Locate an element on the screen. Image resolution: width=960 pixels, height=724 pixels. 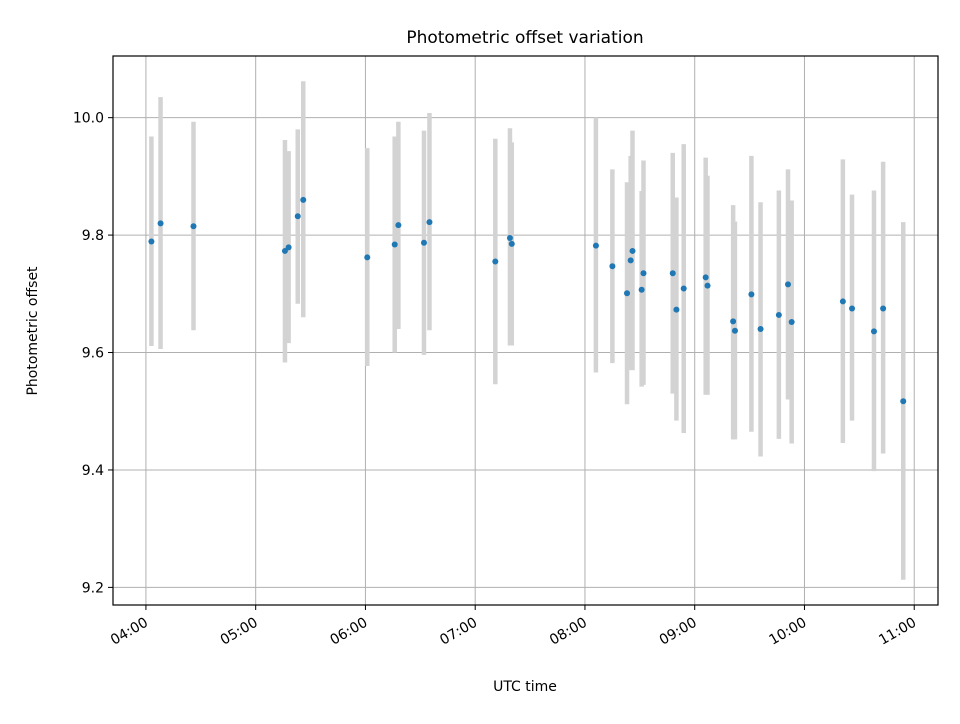
y-tick-label: 9.8 is located at coordinates (93, 236).